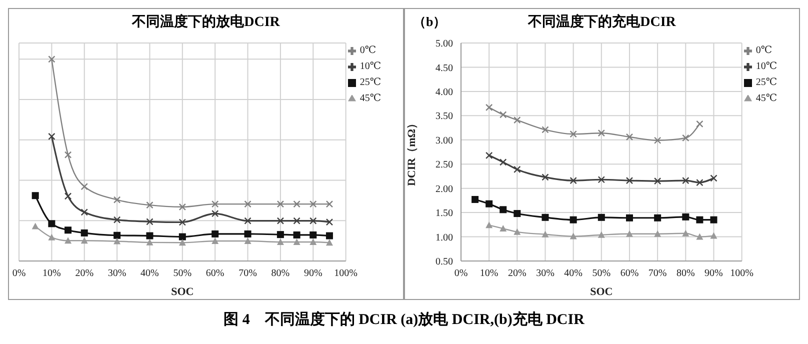 This screenshot has width=808, height=344. Describe the element at coordinates (429, 22) in the screenshot. I see `text: （b）` at that location.